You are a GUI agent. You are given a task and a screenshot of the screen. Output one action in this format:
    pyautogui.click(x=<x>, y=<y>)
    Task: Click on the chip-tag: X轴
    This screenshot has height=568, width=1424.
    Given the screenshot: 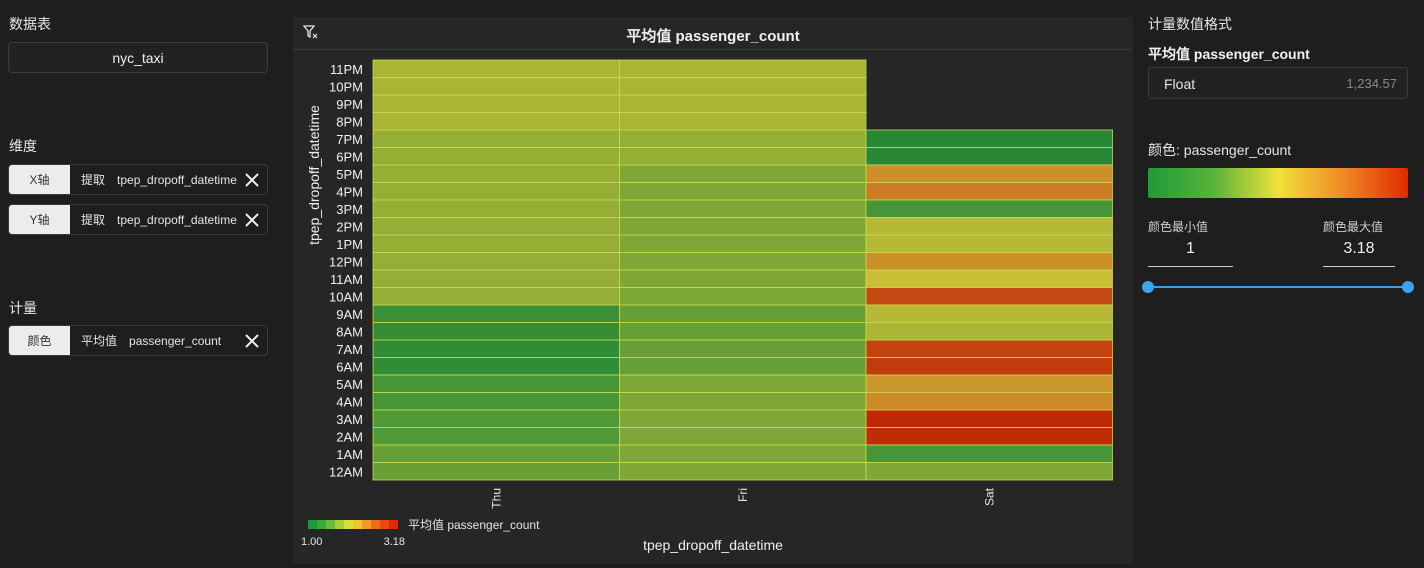 What is the action you would take?
    pyautogui.click(x=39, y=179)
    